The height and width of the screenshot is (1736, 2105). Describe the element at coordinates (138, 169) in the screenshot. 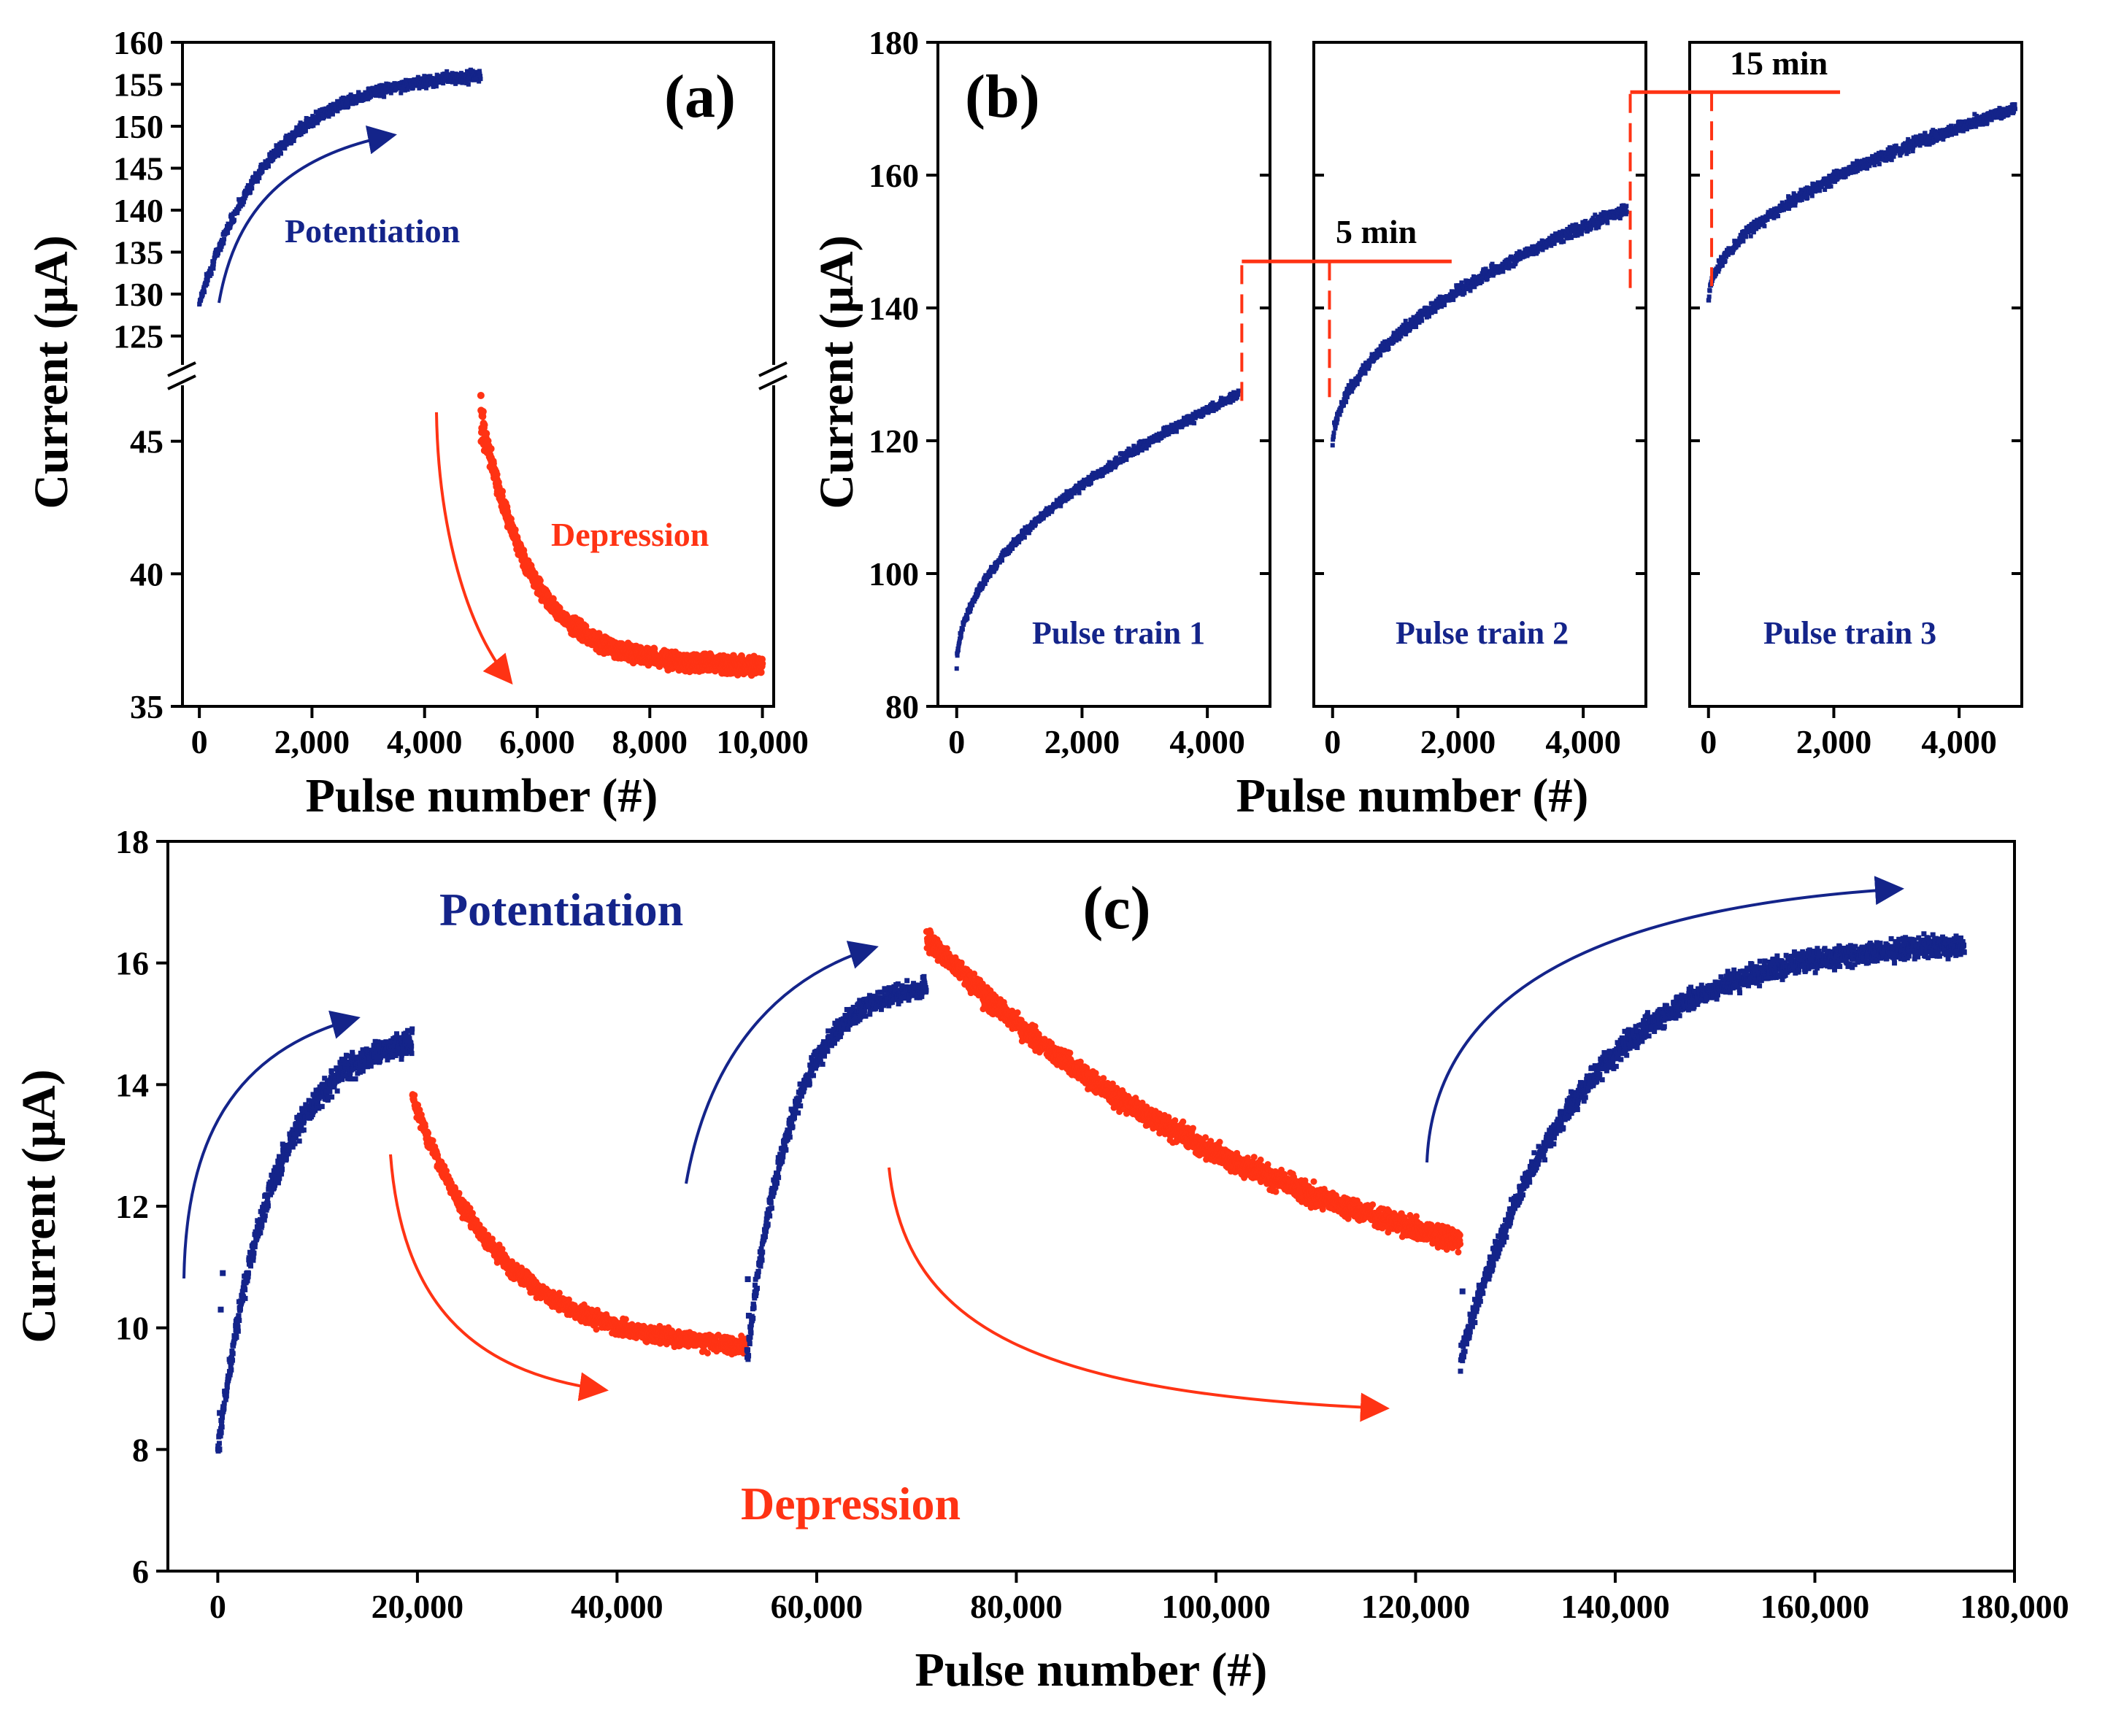

I see `panel-a-top-ytick-label: 145` at that location.